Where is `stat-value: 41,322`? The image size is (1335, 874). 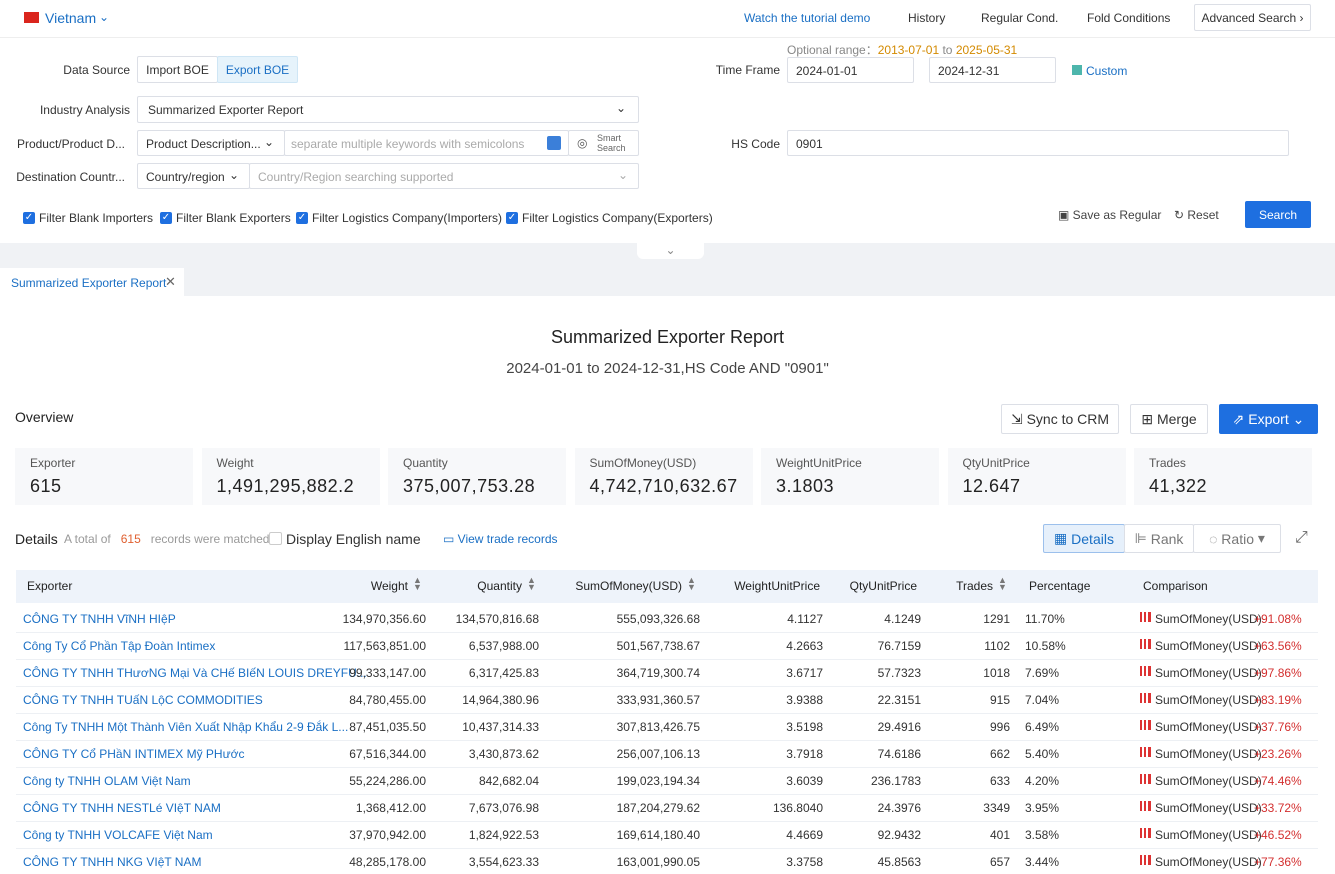
stat-value: 41,322 is located at coordinates (1178, 486).